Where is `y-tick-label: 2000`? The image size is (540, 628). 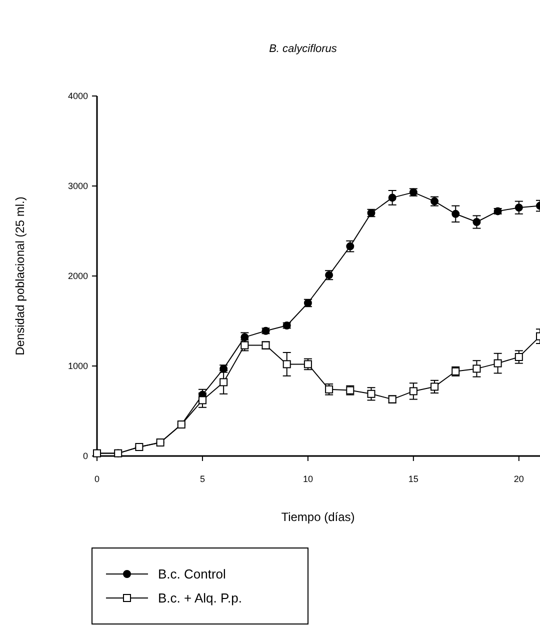
y-tick-label: 2000 is located at coordinates (78, 276).